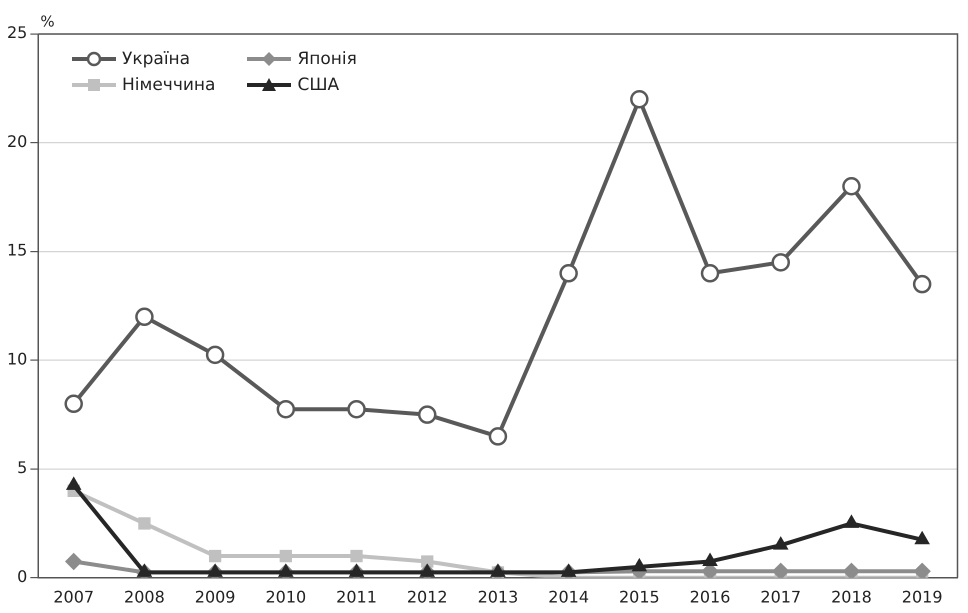 The width and height of the screenshot is (968, 613). Describe the element at coordinates (285, 597) in the screenshot. I see `x-tick-label: 2010` at that location.